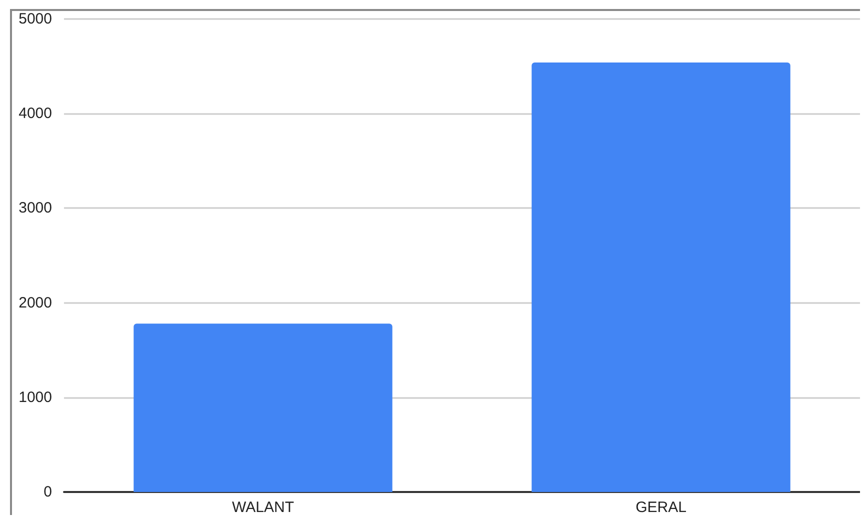  Describe the element at coordinates (48, 492) in the screenshot. I see `y-tick-label: 0` at that location.